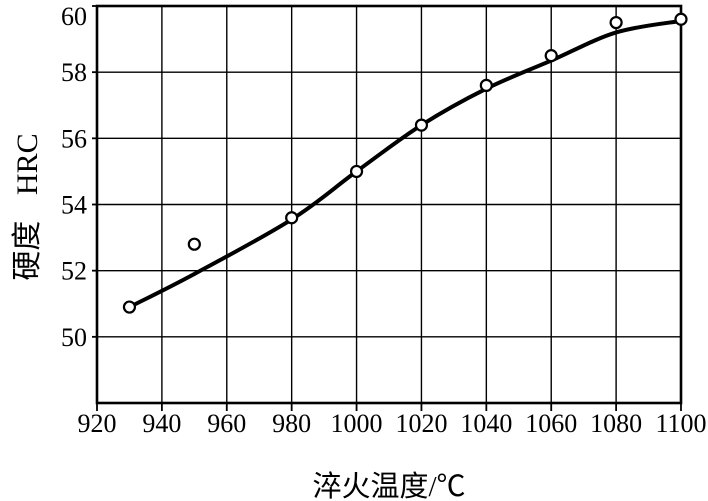  What do you see at coordinates (357, 423) in the screenshot?
I see `x-tick-label: 1000` at bounding box center [357, 423].